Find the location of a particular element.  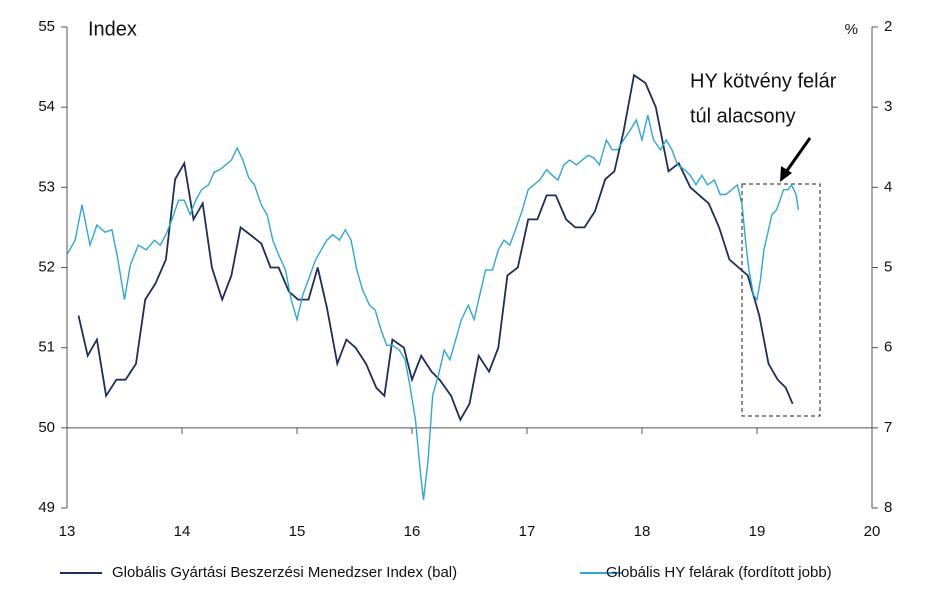

annotation: túl alacsony is located at coordinates (743, 116).